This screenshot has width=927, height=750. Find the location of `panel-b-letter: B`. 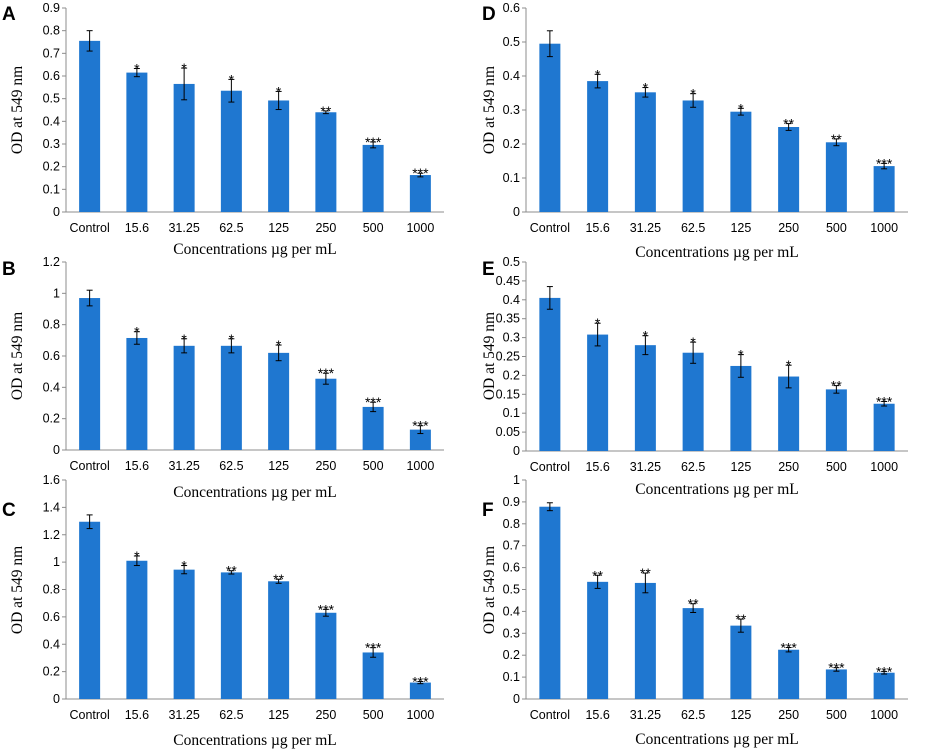

panel-b-letter: B is located at coordinates (9, 269).